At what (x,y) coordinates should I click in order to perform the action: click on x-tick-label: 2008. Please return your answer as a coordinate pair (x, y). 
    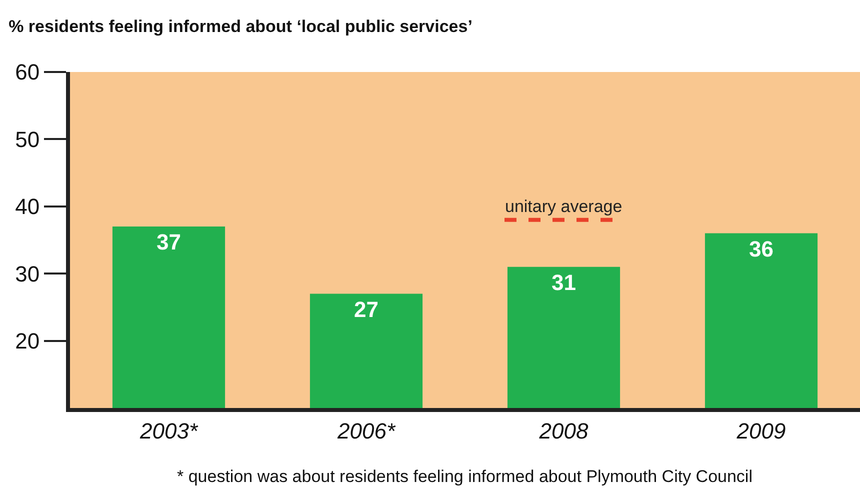
    Looking at the image, I should click on (563, 431).